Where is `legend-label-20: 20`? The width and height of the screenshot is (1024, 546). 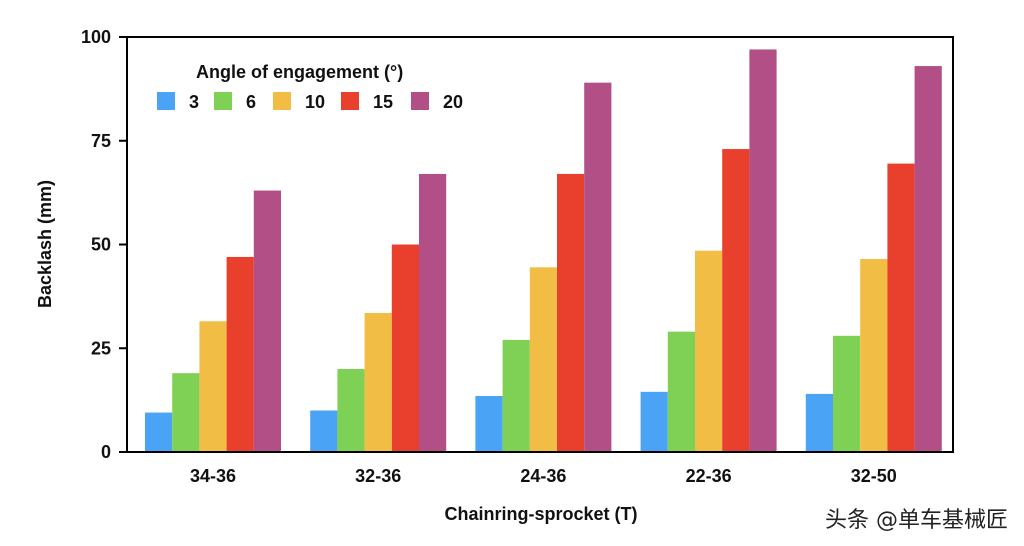
legend-label-20: 20 is located at coordinates (453, 102).